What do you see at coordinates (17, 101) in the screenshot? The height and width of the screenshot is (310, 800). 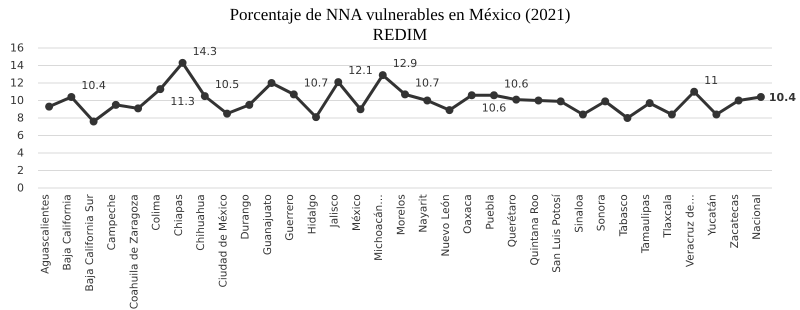 I see `y-tick-label: 10` at bounding box center [17, 101].